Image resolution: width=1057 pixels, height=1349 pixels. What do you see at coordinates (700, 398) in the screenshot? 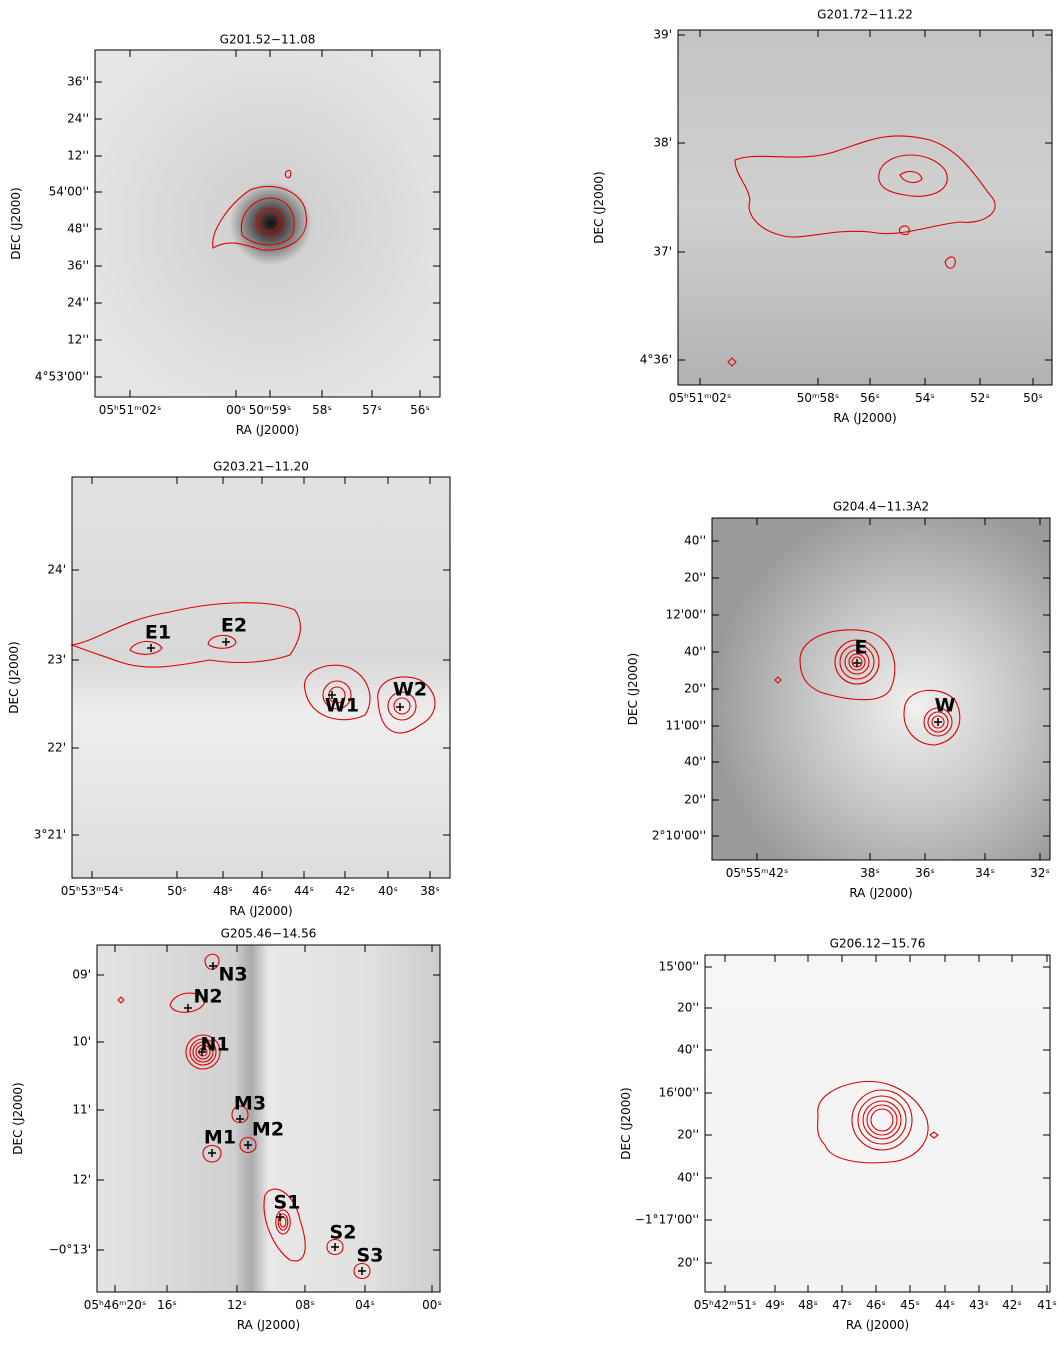
I see `x-tick-label: 05ʰ51ᵐ02ˢ` at bounding box center [700, 398].